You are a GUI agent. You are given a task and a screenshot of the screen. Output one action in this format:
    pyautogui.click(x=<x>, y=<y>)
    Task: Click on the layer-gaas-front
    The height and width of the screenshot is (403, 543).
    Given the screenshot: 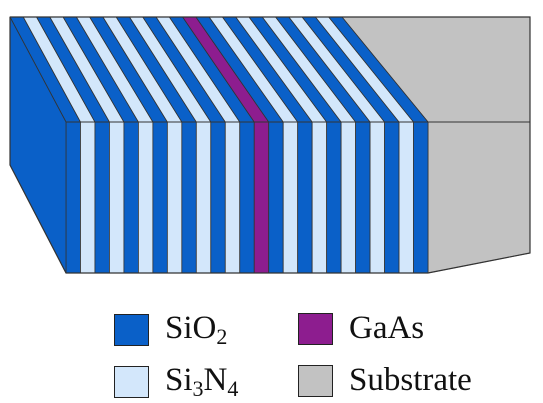 What is the action you would take?
    pyautogui.click(x=261, y=197)
    